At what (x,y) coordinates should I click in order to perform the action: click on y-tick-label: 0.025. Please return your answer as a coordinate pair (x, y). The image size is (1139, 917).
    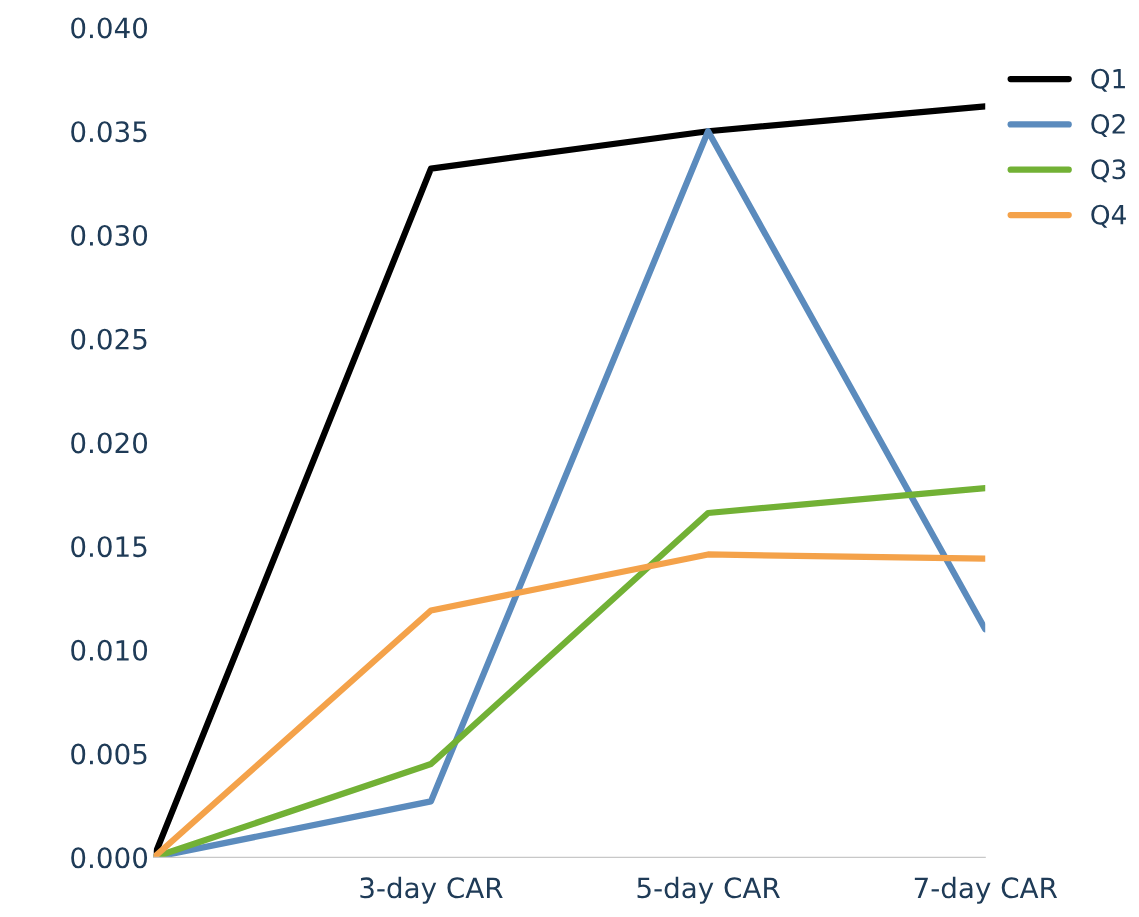
    Looking at the image, I should click on (109, 339).